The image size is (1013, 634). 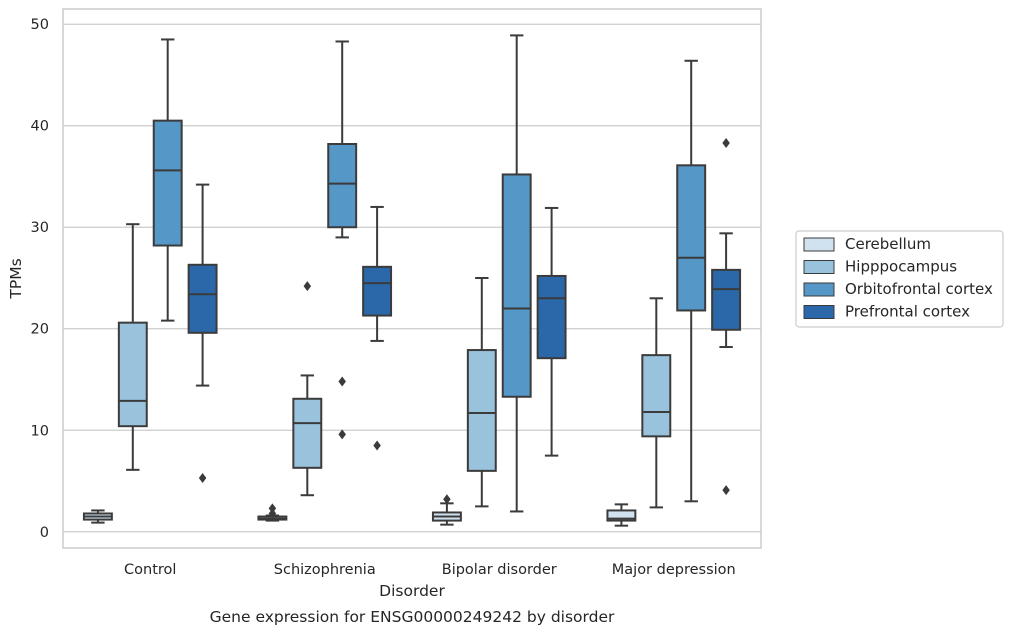 I want to click on y-tick-label: 50, so click(x=40, y=25).